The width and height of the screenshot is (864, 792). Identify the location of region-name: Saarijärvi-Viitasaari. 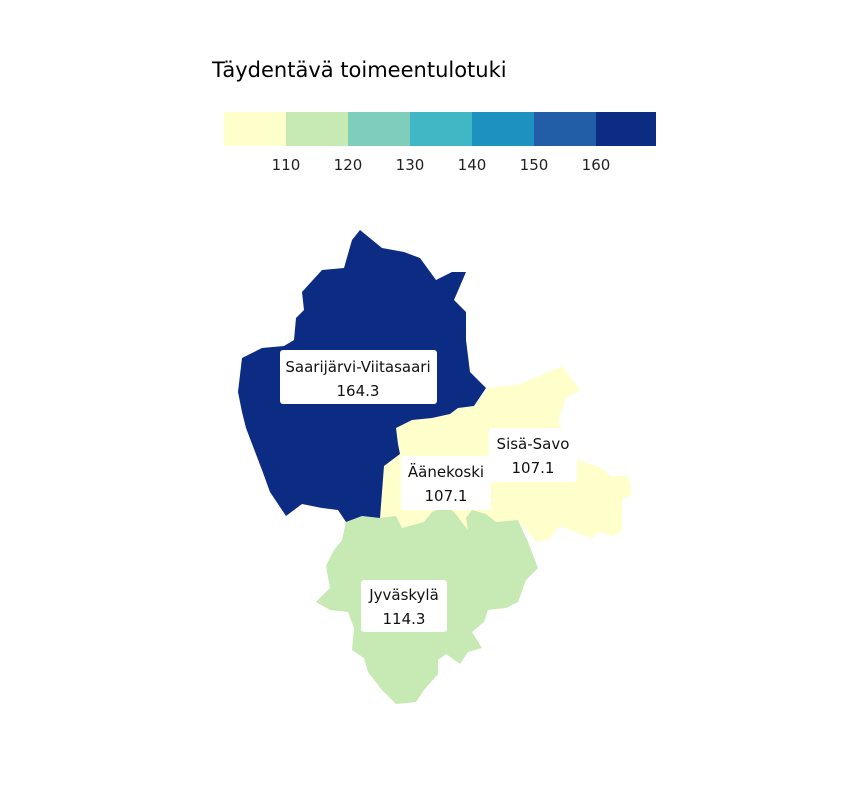
(357, 367).